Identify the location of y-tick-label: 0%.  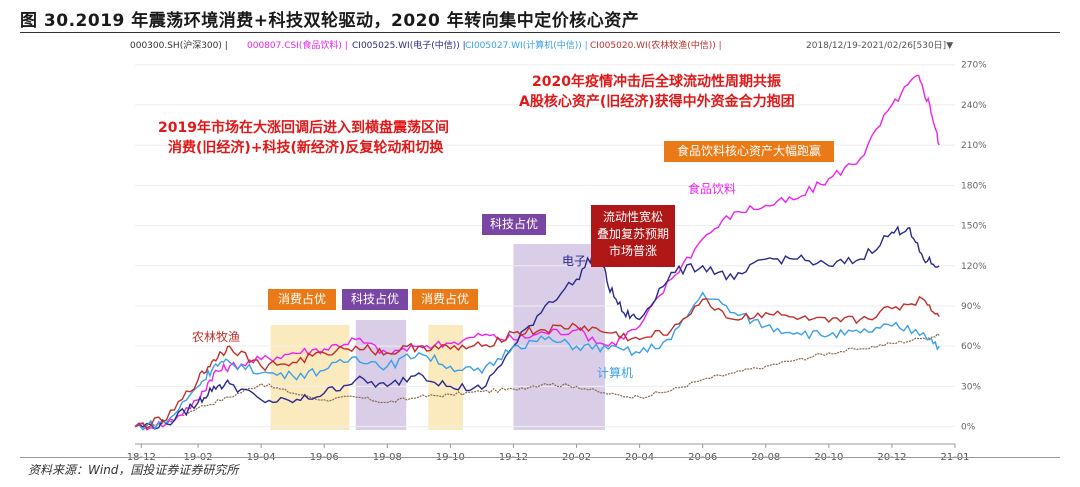
(968, 428).